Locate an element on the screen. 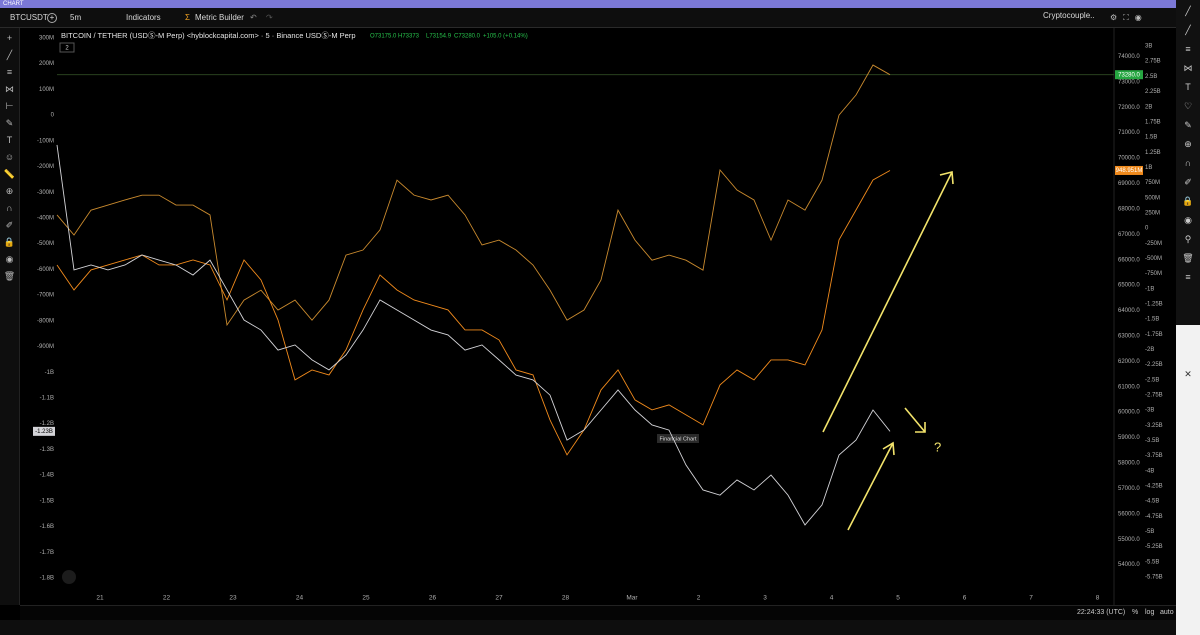 This screenshot has width=1200, height=635. y3-tick-label: -1B is located at coordinates (1149, 289).